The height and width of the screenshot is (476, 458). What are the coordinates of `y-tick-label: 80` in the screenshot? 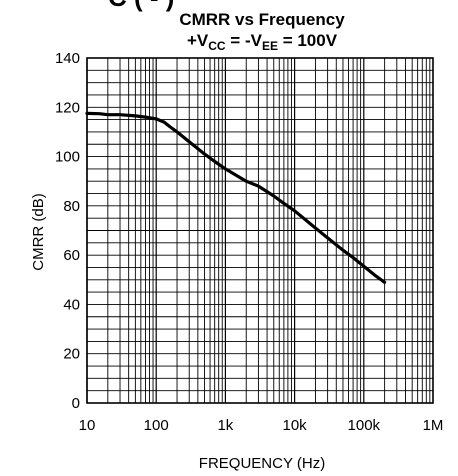 It's located at (71, 206).